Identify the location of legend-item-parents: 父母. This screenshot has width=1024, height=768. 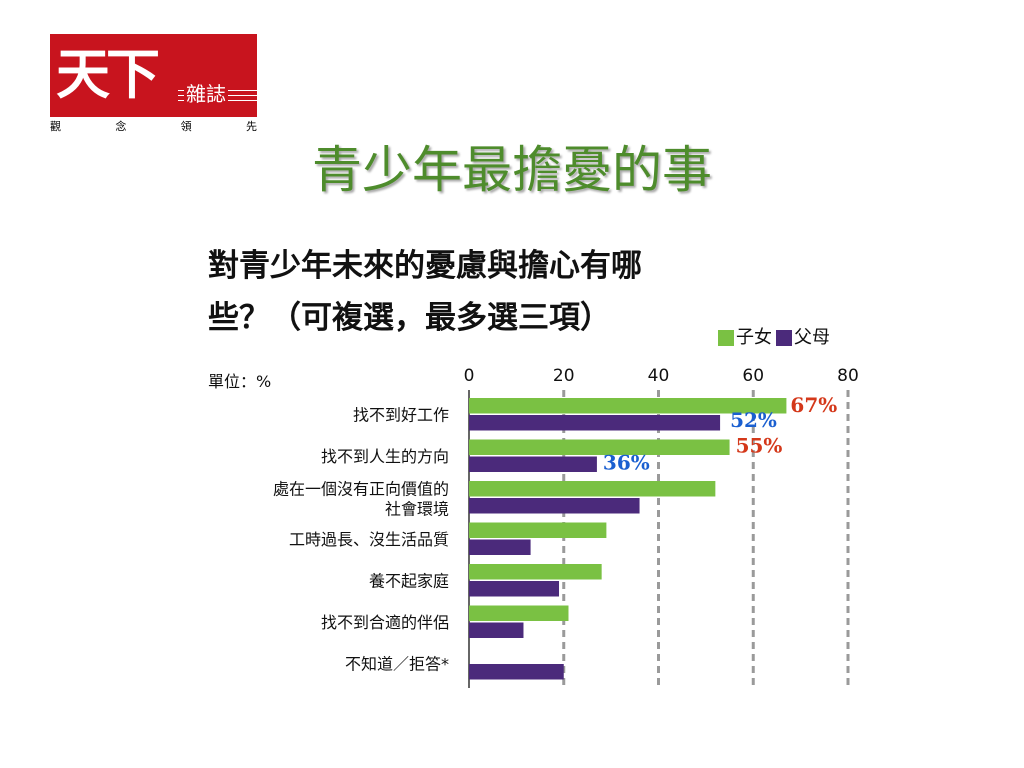
(803, 338).